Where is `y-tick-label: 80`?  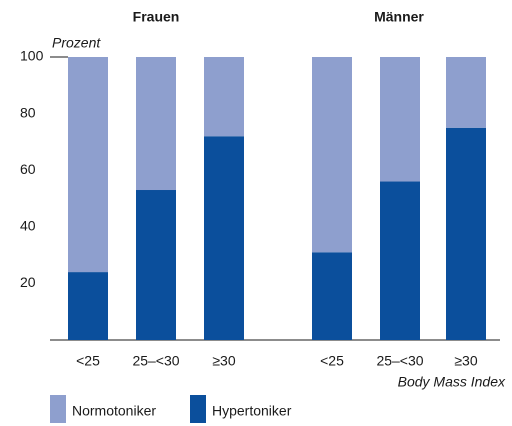
y-tick-label: 80 is located at coordinates (28, 112).